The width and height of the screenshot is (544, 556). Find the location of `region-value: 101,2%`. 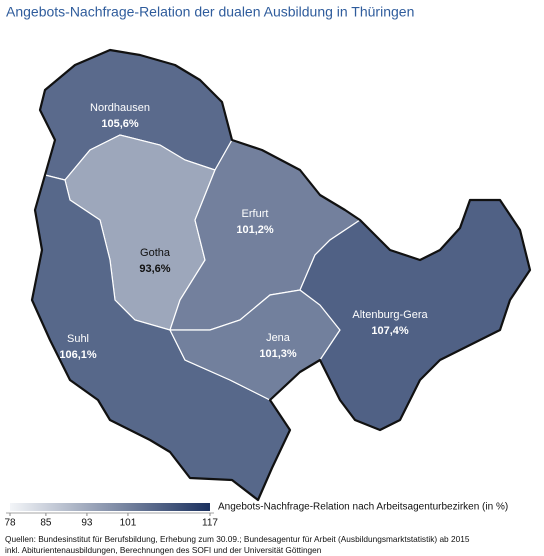

region-value: 101,2% is located at coordinates (255, 230).